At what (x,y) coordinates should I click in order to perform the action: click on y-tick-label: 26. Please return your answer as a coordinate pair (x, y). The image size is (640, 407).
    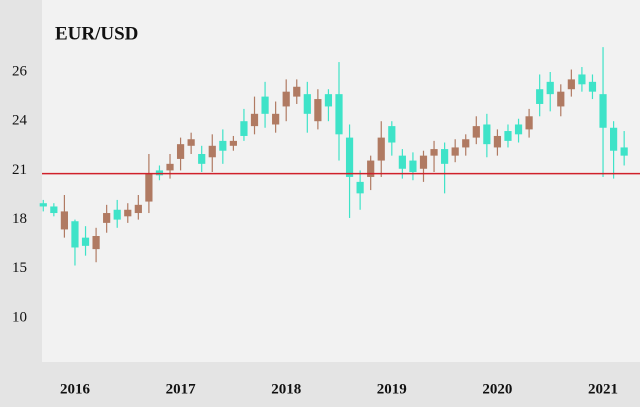
    Looking at the image, I should click on (20, 71).